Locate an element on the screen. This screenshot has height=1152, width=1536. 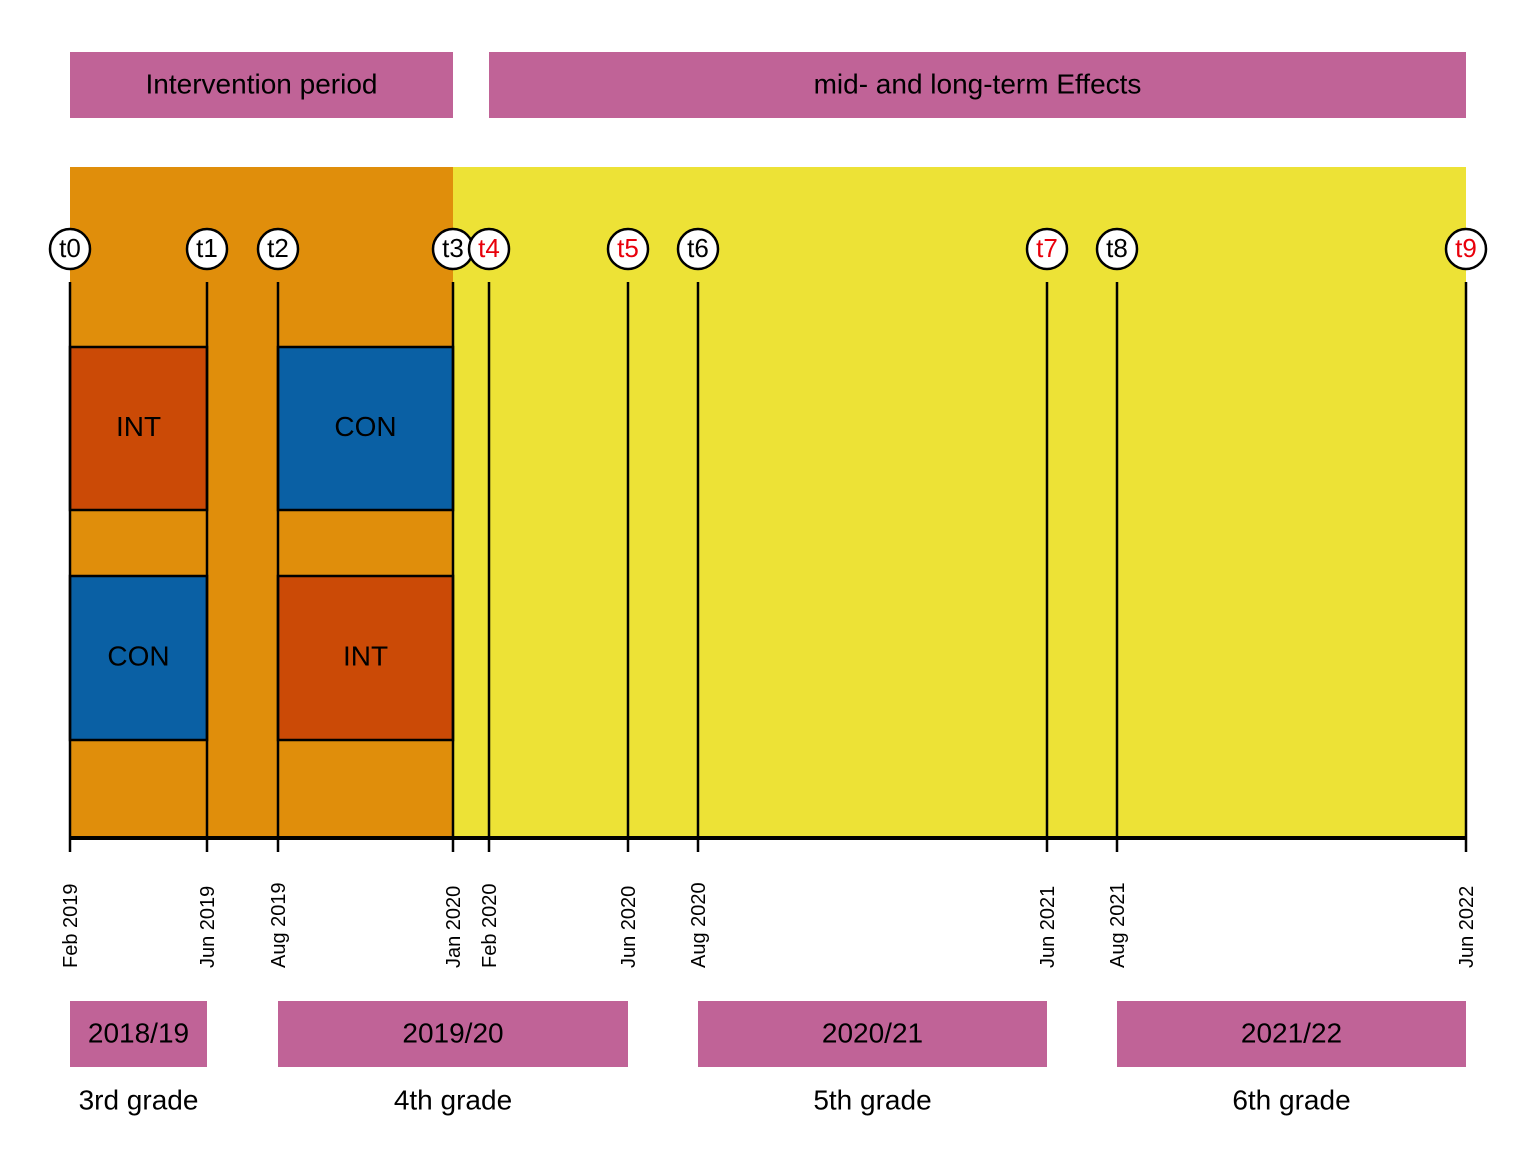
school-year-label: 2018/19 is located at coordinates (138, 1032).